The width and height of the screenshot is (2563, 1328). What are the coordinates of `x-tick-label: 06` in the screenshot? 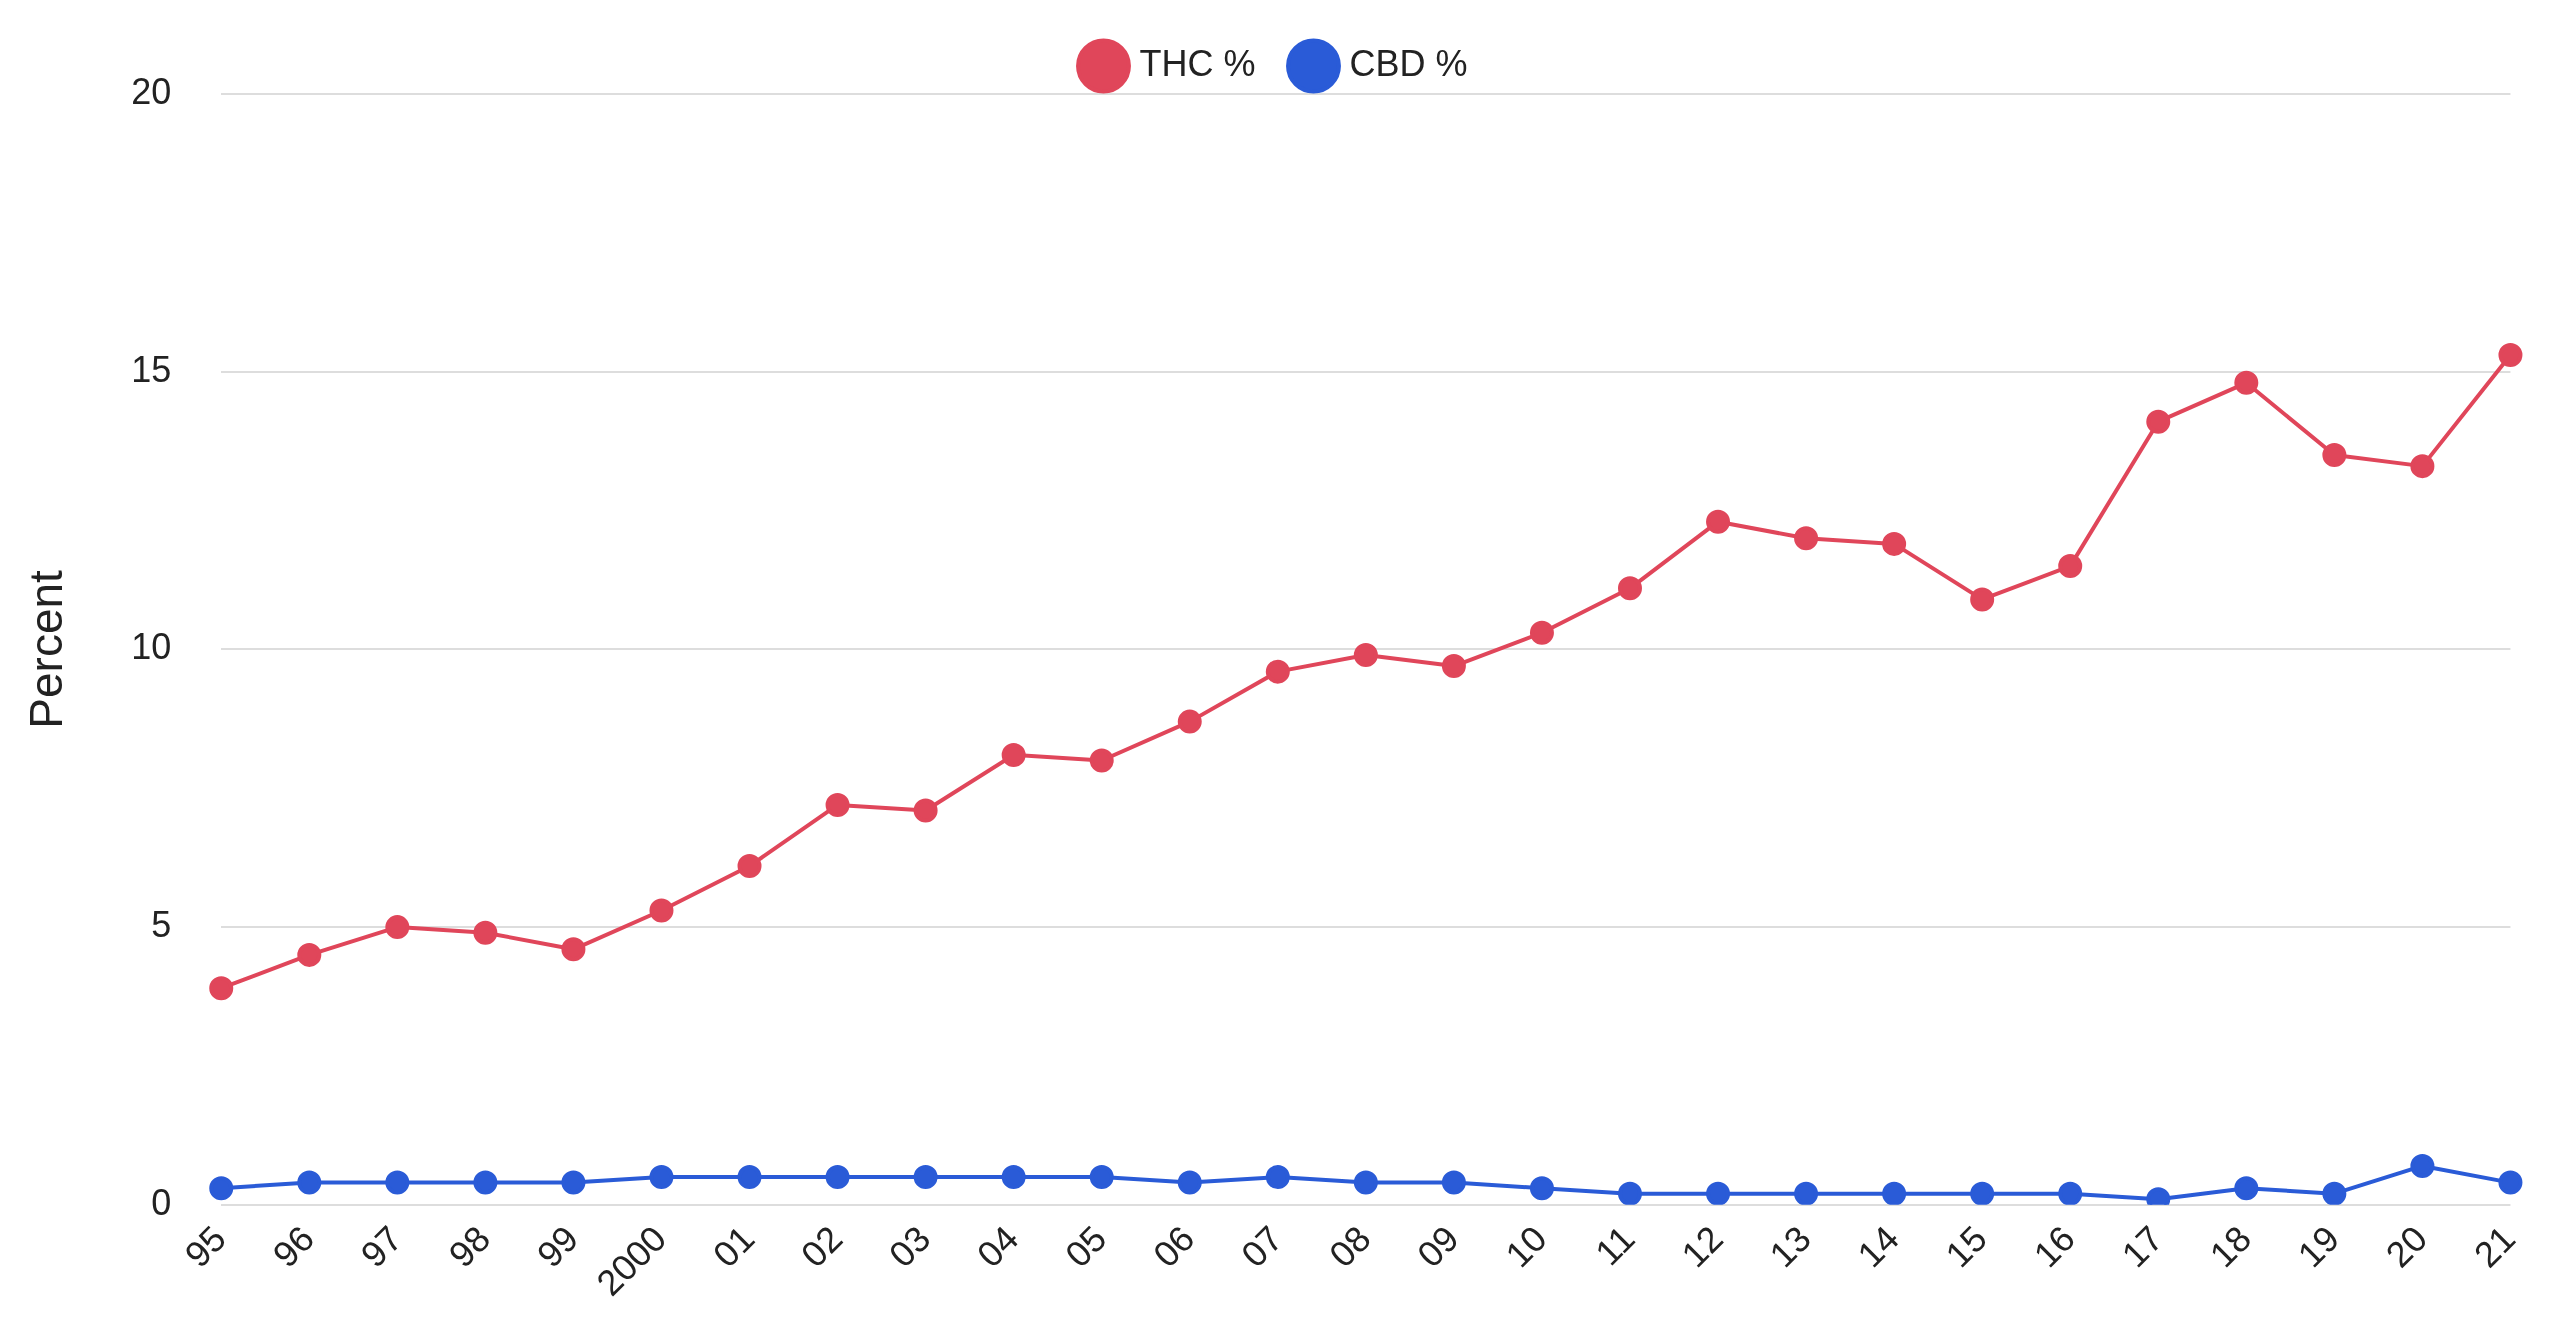 It's located at (1174, 1246).